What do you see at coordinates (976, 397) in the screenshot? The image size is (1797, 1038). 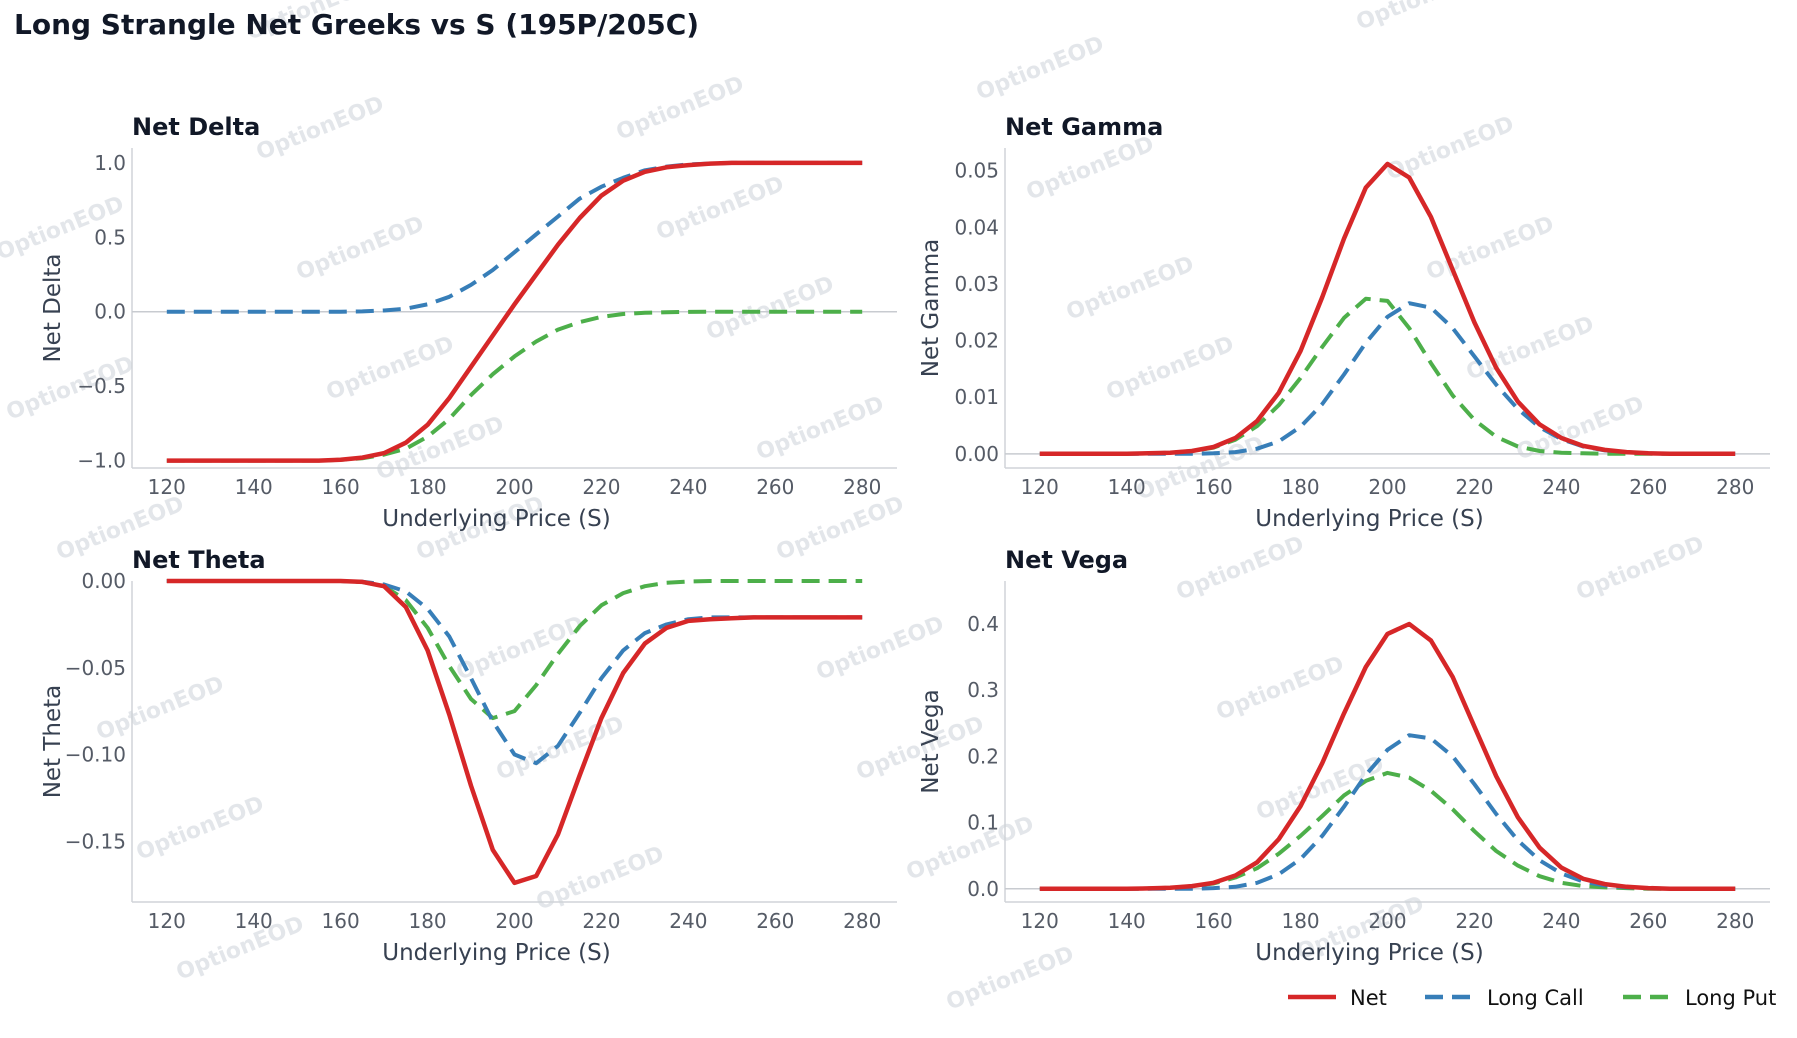 I see `y-tick-label: 0.01` at bounding box center [976, 397].